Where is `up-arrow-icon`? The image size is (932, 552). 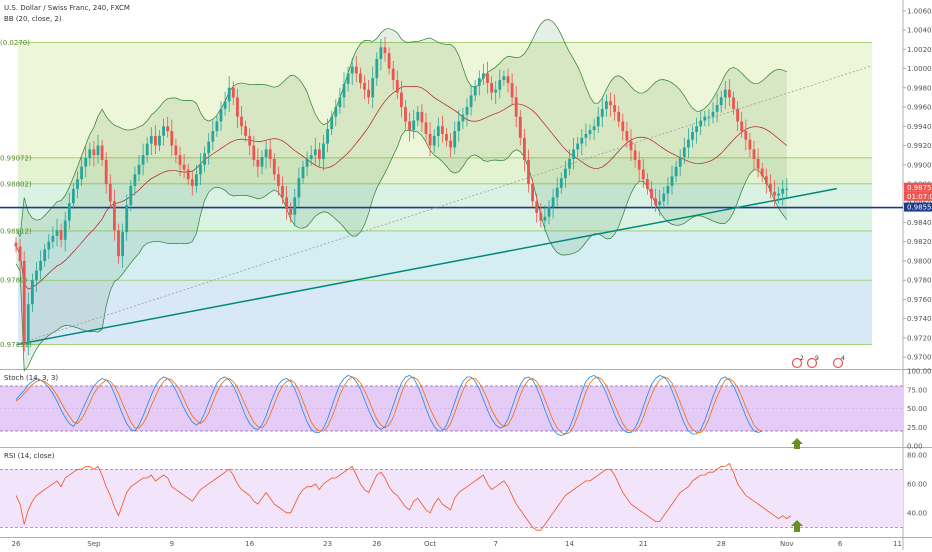
up-arrow-icon is located at coordinates (797, 443).